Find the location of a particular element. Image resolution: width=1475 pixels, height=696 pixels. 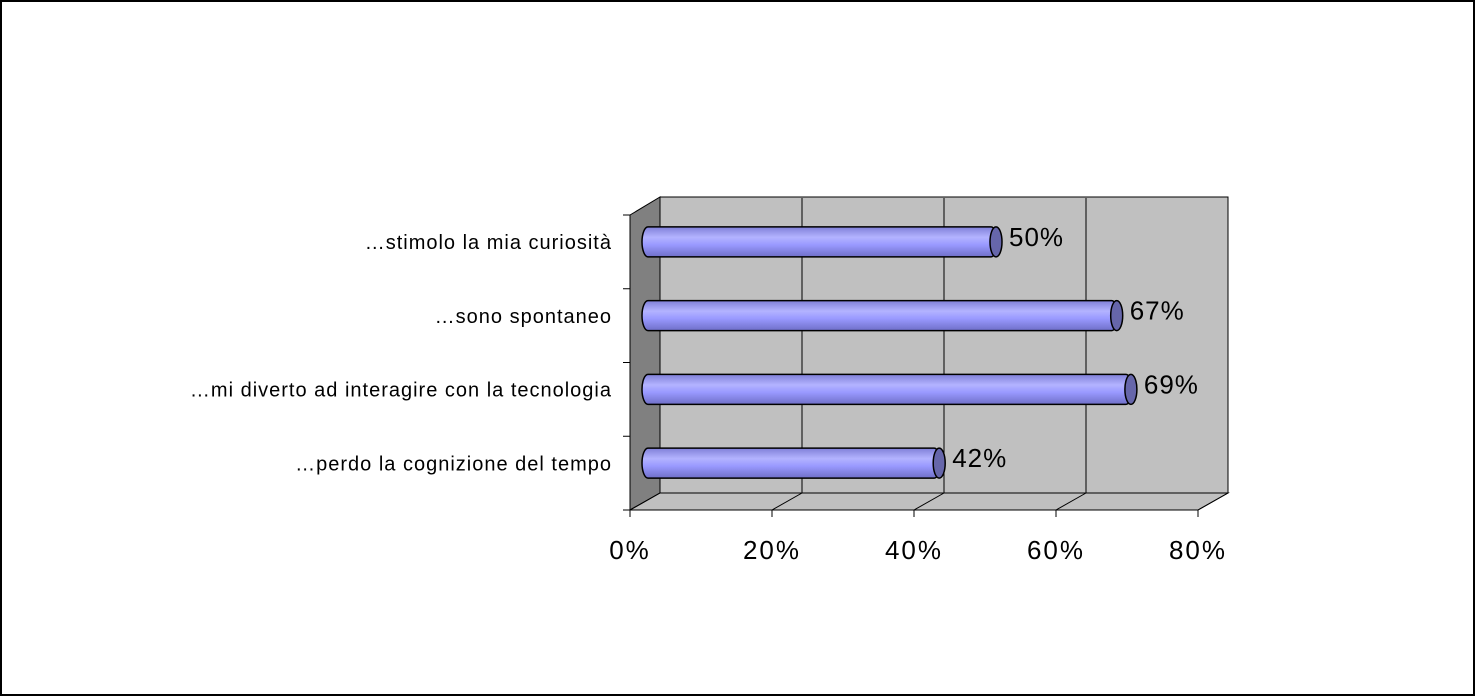

data-label: 42% is located at coordinates (979, 458).